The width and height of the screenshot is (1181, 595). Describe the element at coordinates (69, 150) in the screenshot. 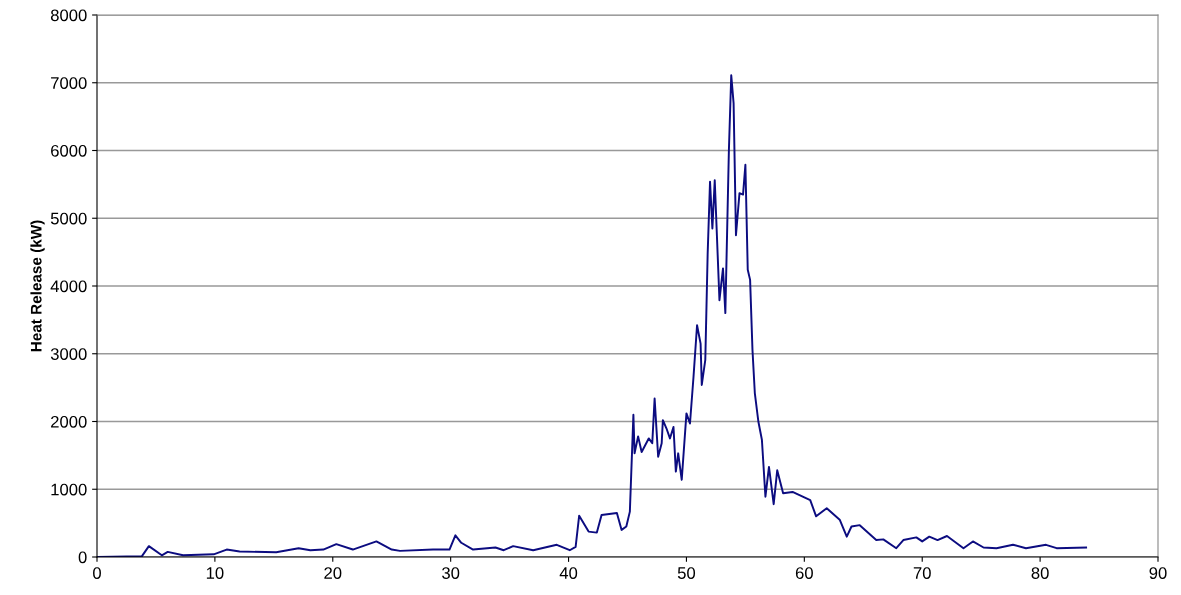

I see `y-tick-label: 6000` at that location.